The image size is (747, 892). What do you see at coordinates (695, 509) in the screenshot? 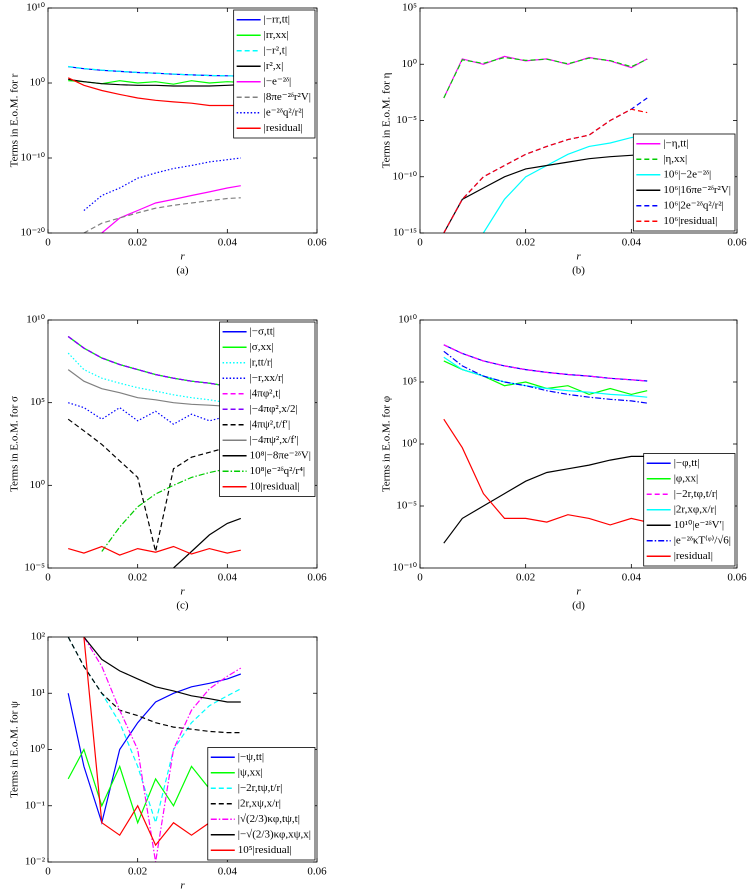
I see `legend-label: |2r,xφ,x/r|` at bounding box center [695, 509].